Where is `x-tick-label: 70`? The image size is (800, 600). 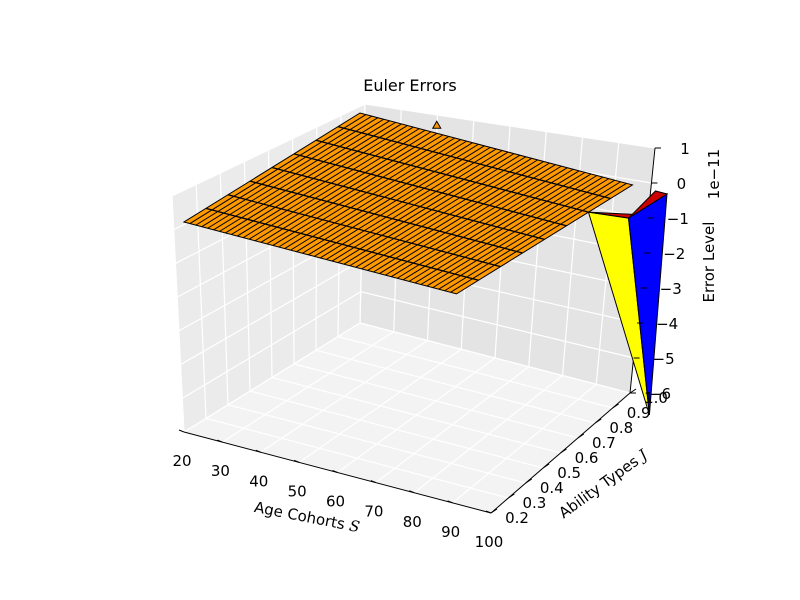
x-tick-label: 70 is located at coordinates (373, 512).